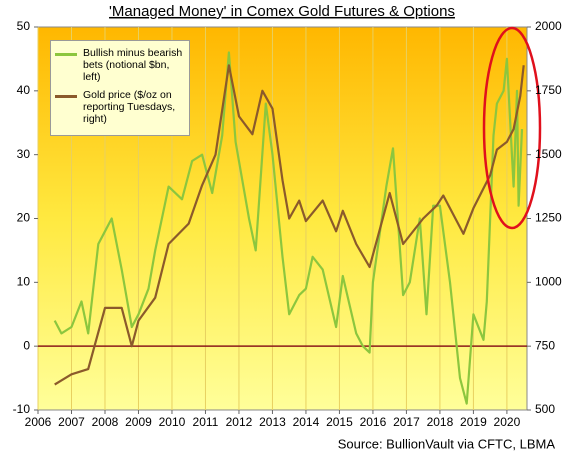 Image resolution: width=565 pixels, height=458 pixels. What do you see at coordinates (512, 128) in the screenshot?
I see `highlight-ellipse` at bounding box center [512, 128].